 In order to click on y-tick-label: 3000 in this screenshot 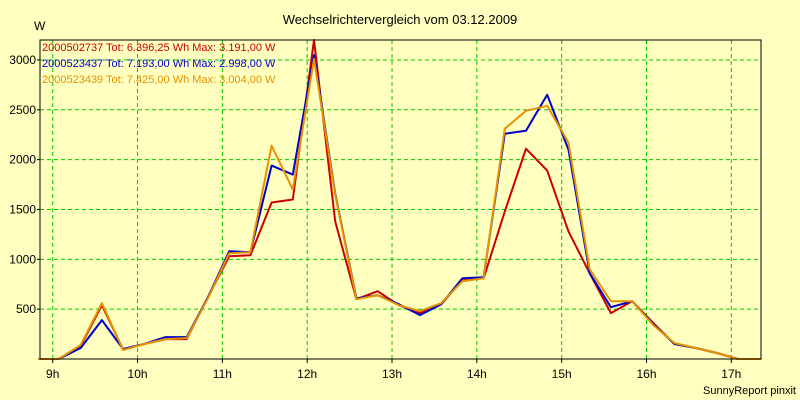, I will do `click(22, 60)`.